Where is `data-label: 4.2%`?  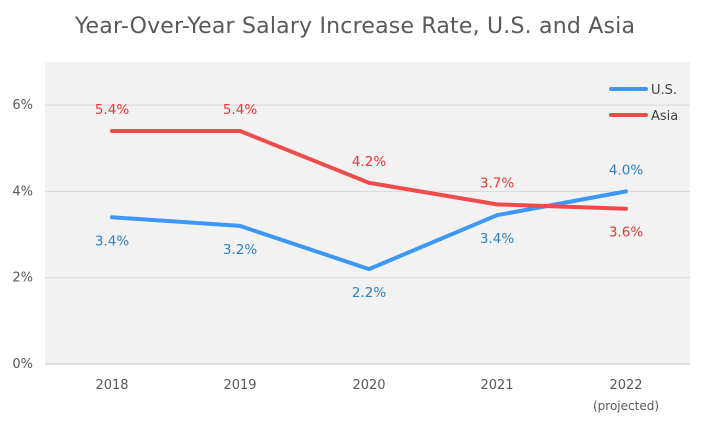
data-label: 4.2% is located at coordinates (369, 162).